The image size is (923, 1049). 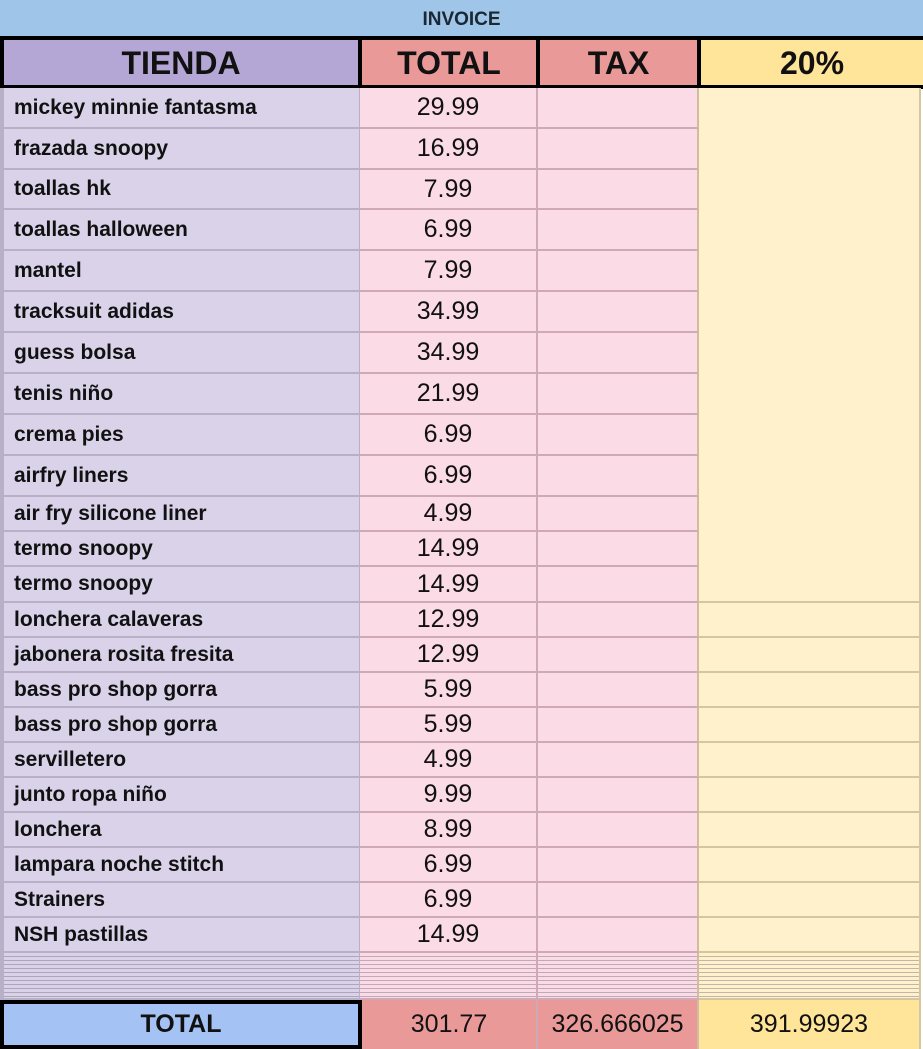 I want to click on cell-tienda: lonchera, so click(x=180, y=830).